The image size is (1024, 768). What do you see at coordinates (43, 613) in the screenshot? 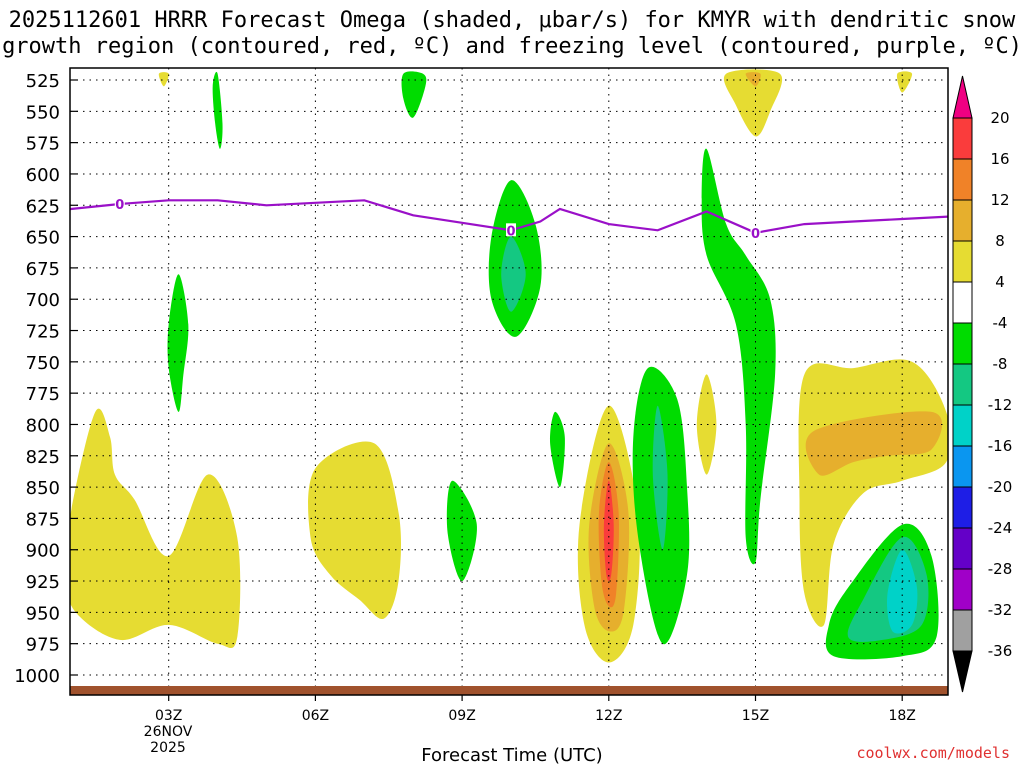
I see `y-tick-label-950: 950` at bounding box center [43, 613].